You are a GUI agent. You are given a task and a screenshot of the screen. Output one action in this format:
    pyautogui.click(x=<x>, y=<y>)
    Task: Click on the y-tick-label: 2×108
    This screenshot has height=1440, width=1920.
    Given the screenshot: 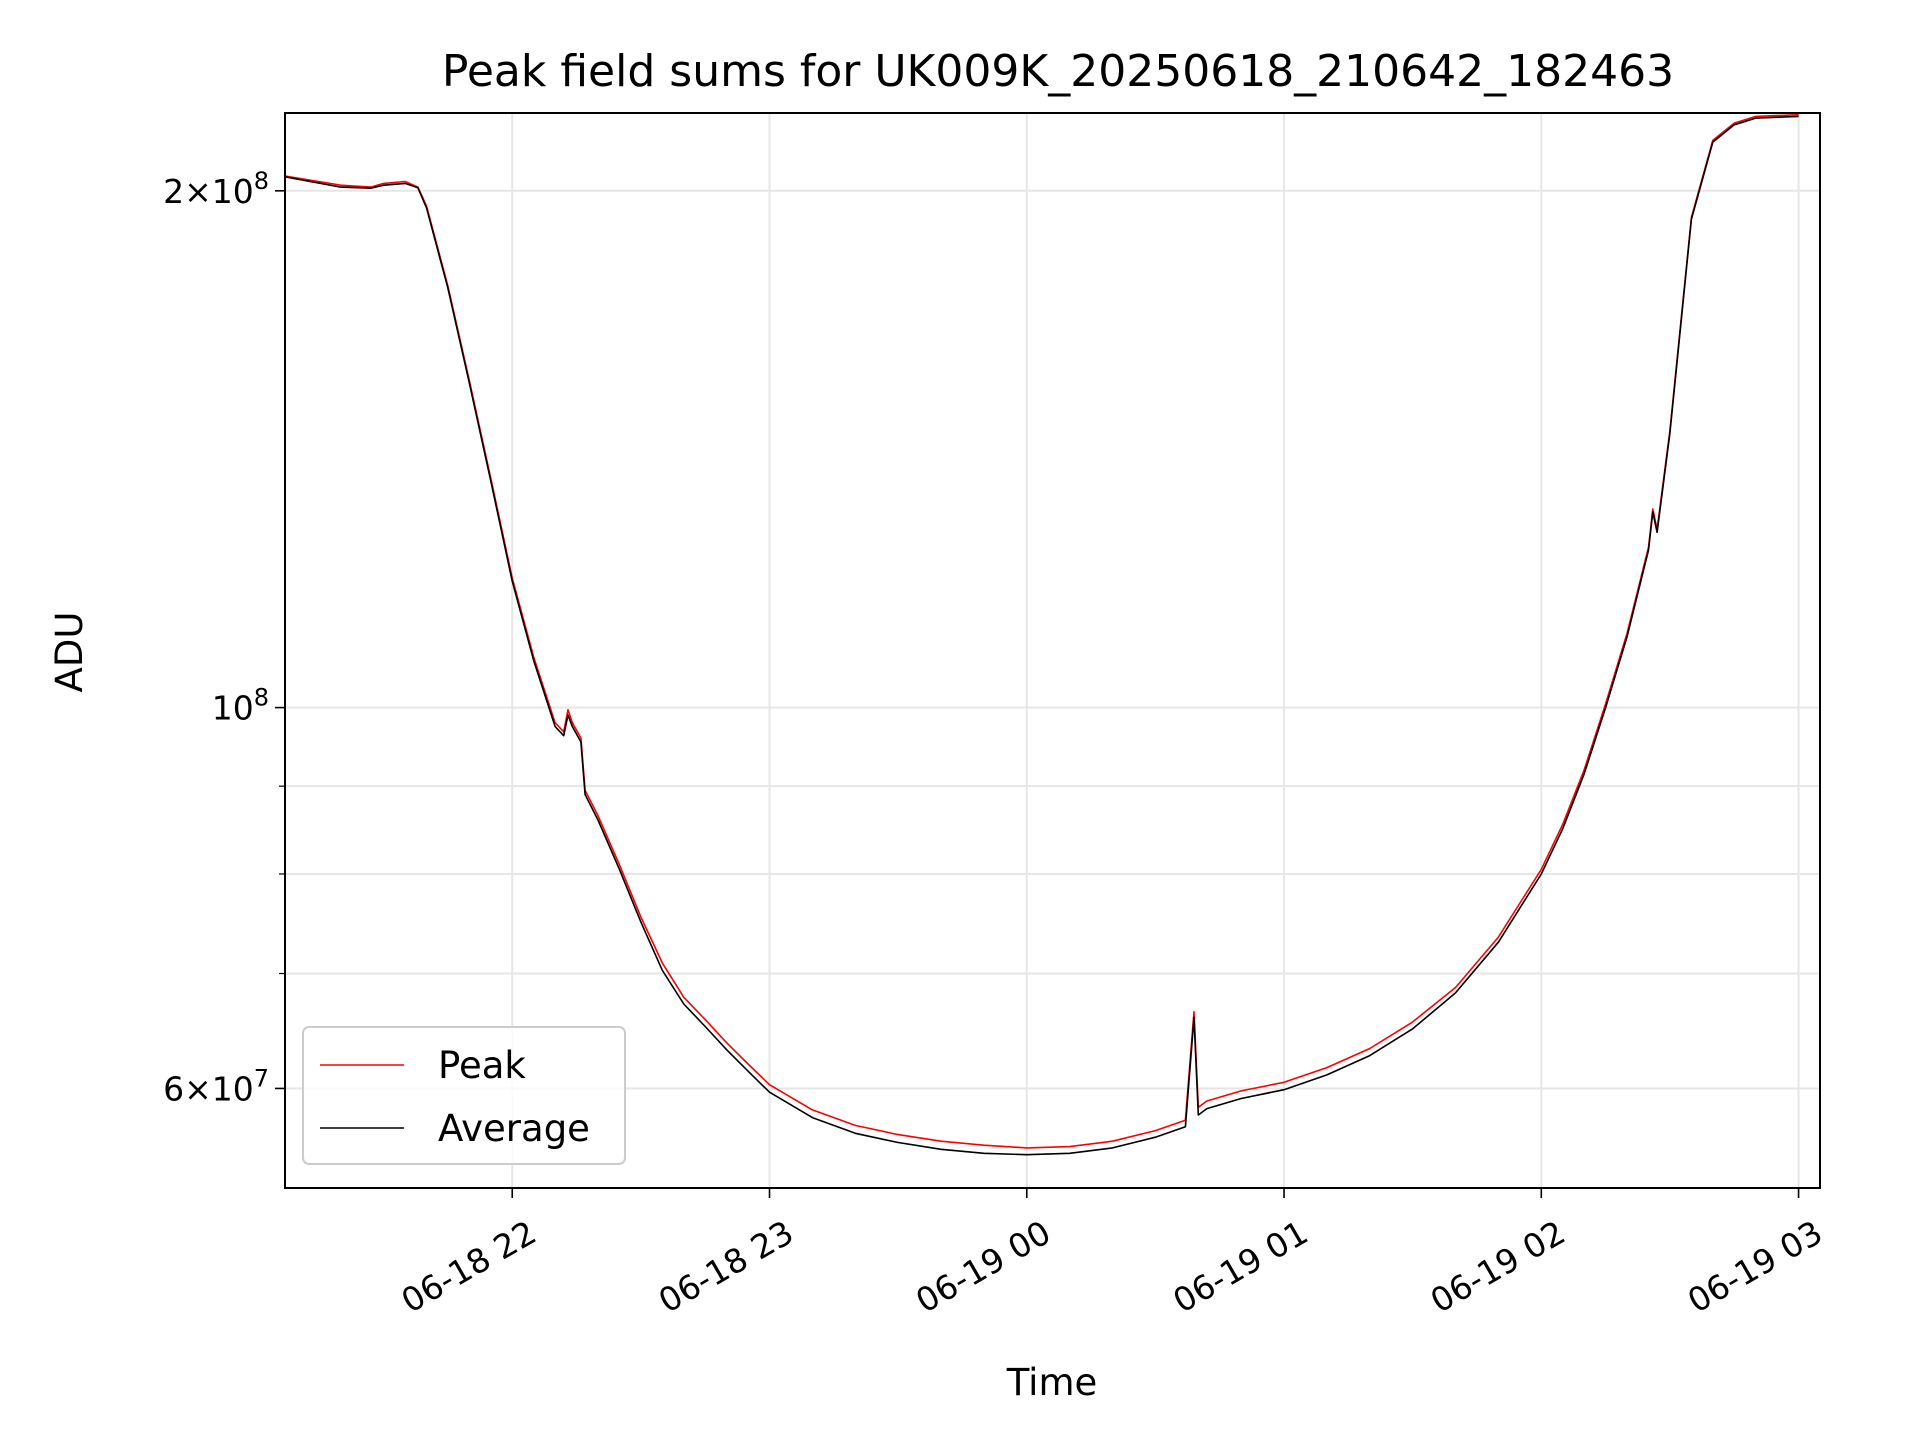 What is the action you would take?
    pyautogui.click(x=216, y=189)
    